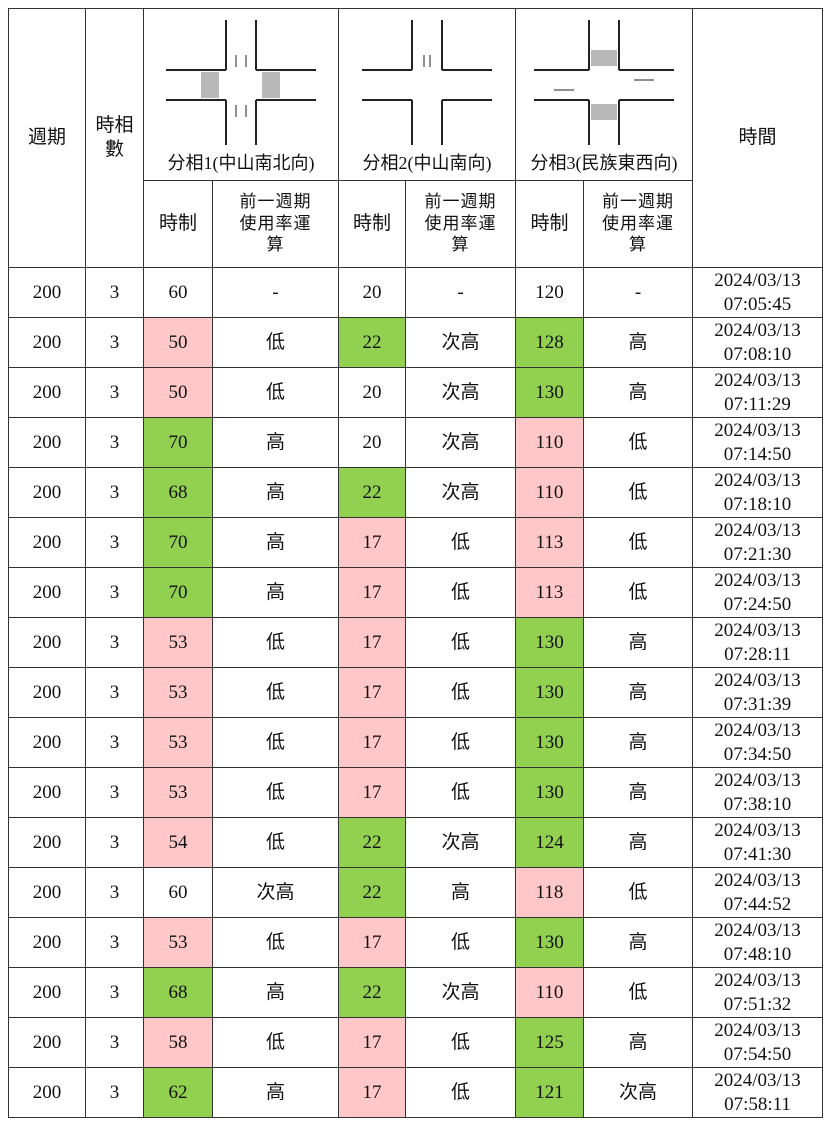 Image resolution: width=830 pixels, height=1125 pixels. Describe the element at coordinates (549, 842) in the screenshot. I see `timing-cell: 124` at that location.